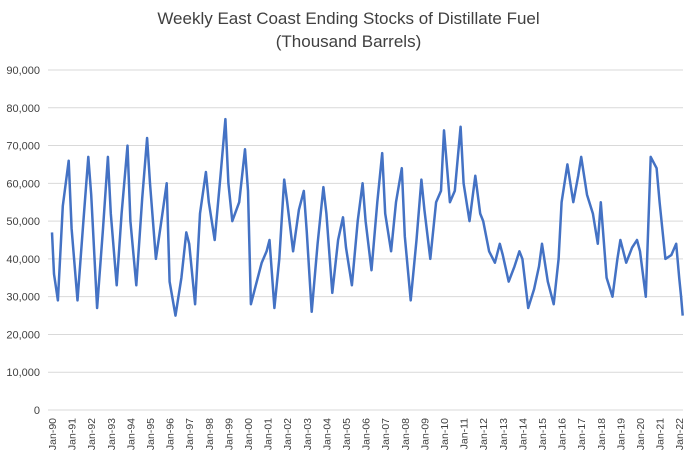 The height and width of the screenshot is (454, 697). What do you see at coordinates (445, 434) in the screenshot?
I see `x-tick-label: Jan-10` at bounding box center [445, 434].